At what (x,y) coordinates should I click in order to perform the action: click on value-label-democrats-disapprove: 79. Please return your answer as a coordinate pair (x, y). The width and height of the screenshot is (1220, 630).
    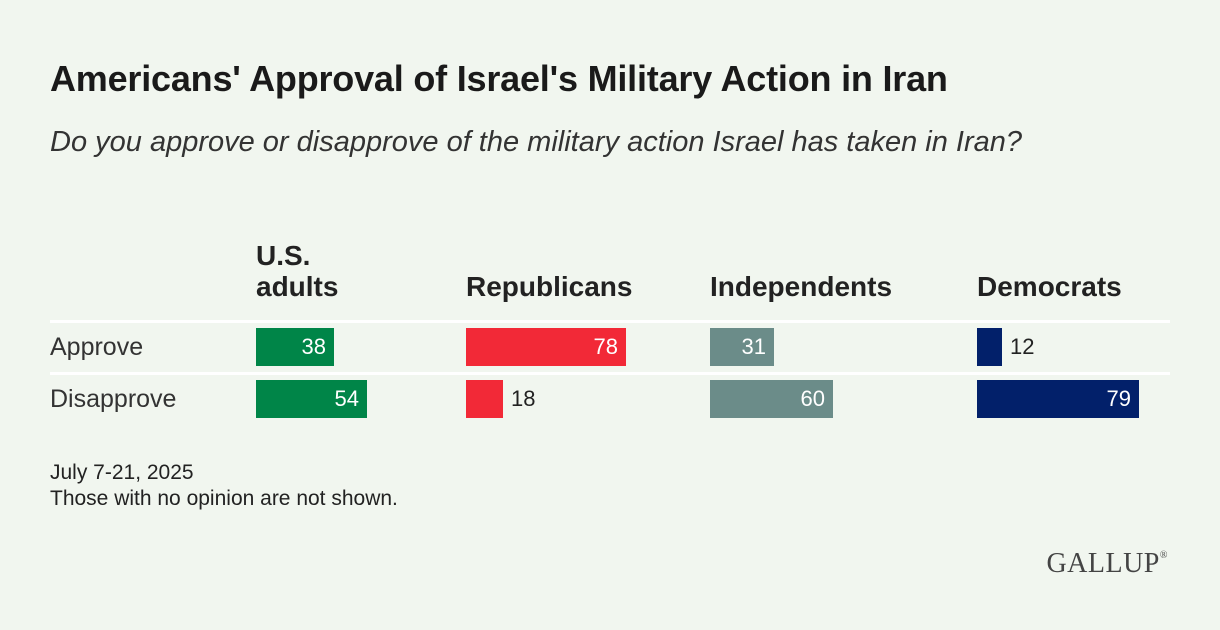
    Looking at the image, I should click on (1118, 398).